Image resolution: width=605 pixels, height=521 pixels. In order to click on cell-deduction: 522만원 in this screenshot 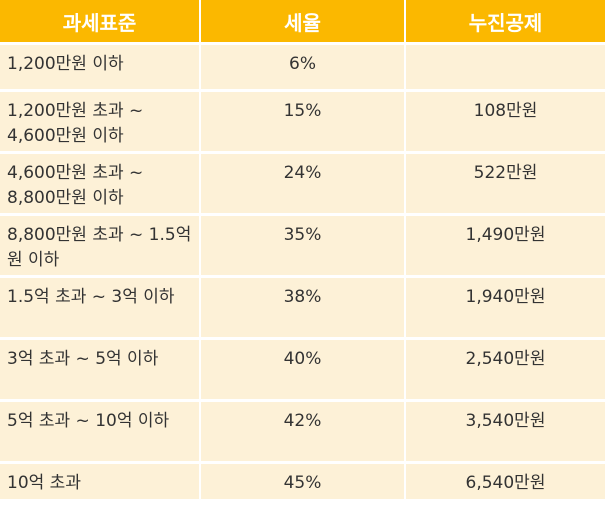, I will do `click(505, 184)`.